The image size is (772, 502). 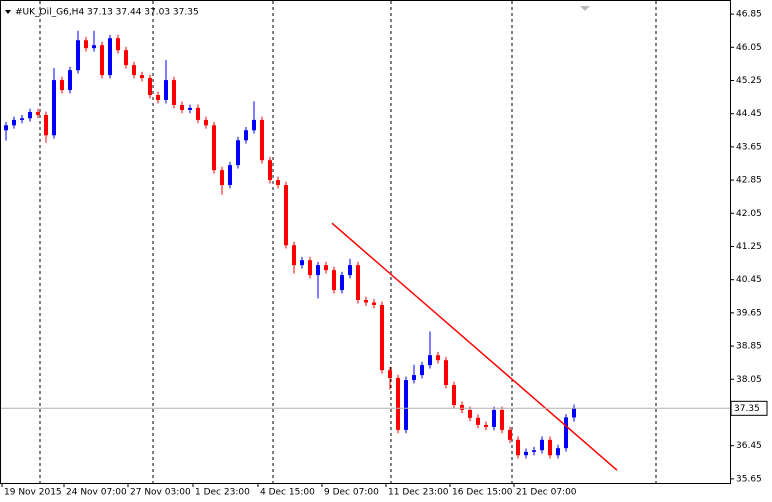 I want to click on x-tick-label: 11 Dec 23:00, so click(x=418, y=493).